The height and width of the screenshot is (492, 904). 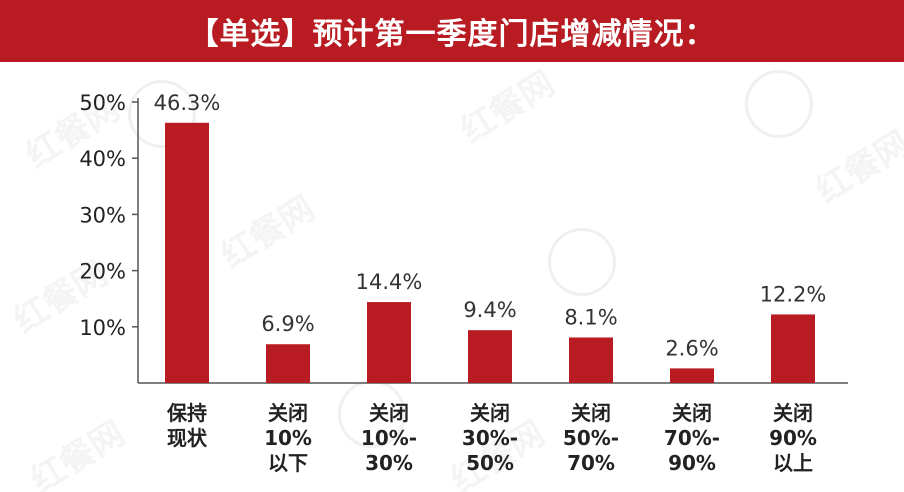 What do you see at coordinates (102, 159) in the screenshot?
I see `y-tick-label: 40%` at bounding box center [102, 159].